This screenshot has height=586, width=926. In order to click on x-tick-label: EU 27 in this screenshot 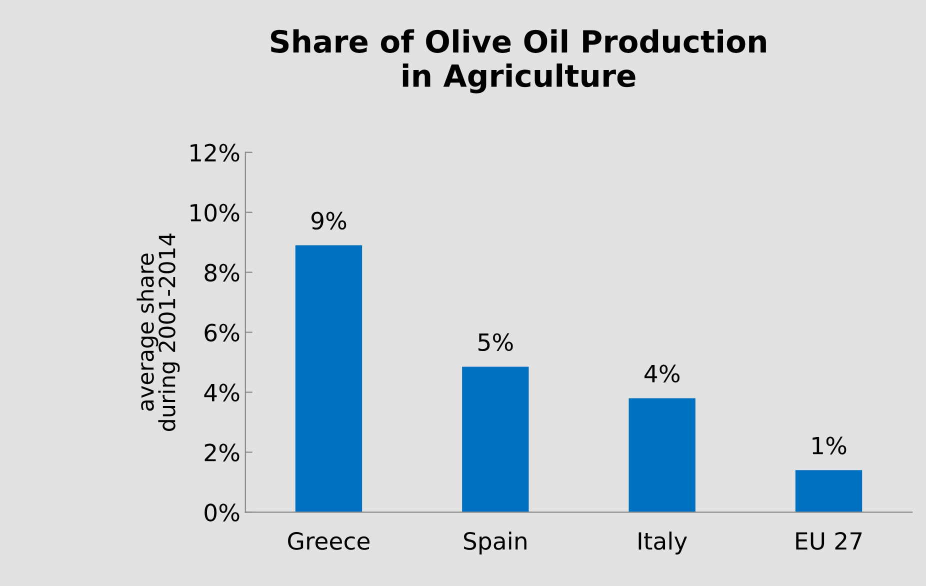, I will do `click(829, 541)`.